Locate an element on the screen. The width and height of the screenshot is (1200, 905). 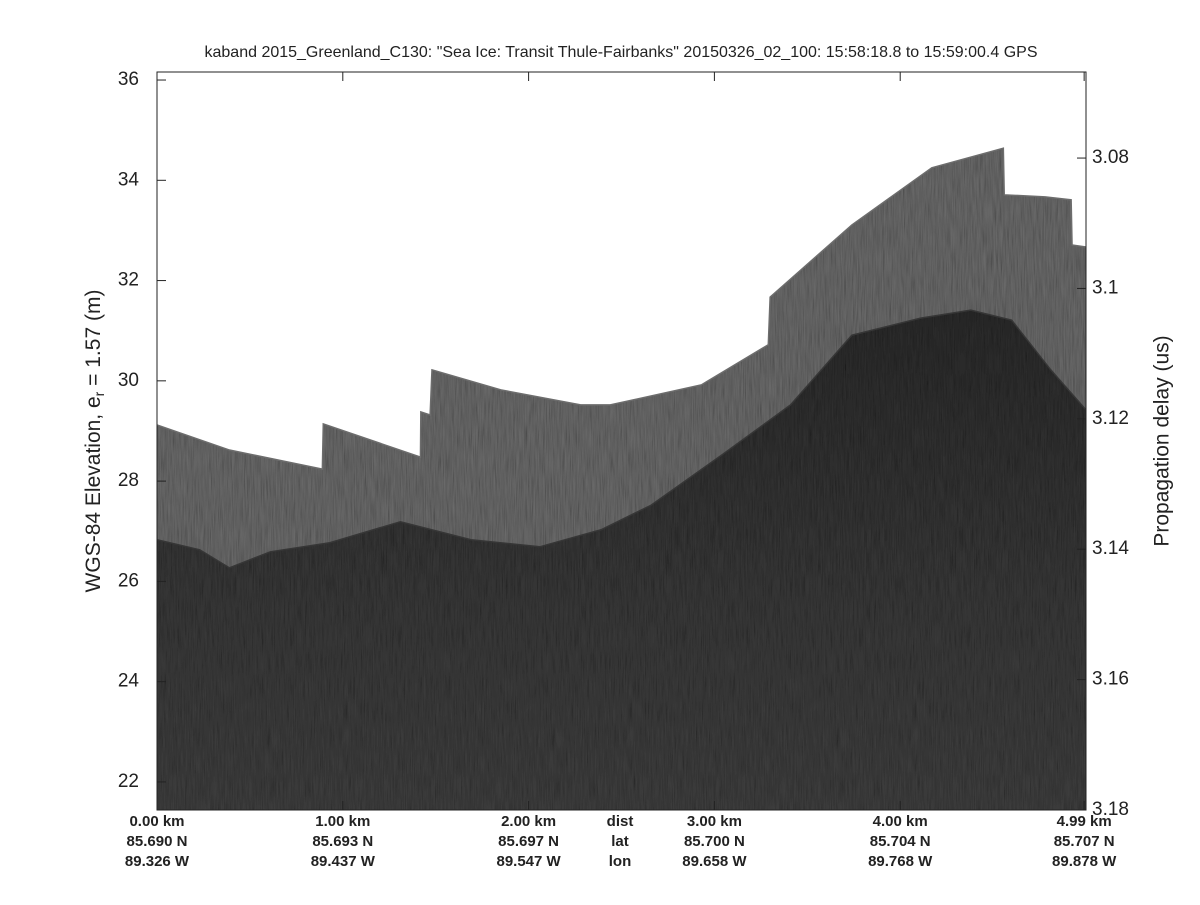
y2-tick-label: 3.1 is located at coordinates (1105, 287).